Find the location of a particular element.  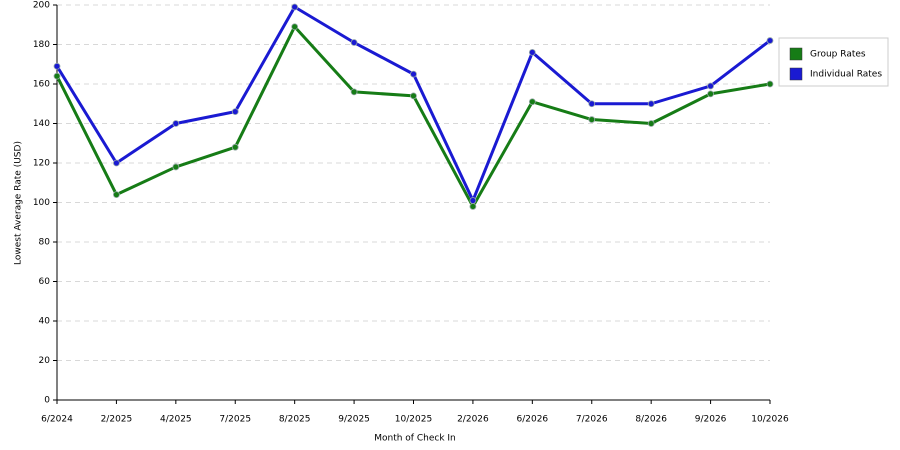

y-tick-label: 20 is located at coordinates (45, 361).